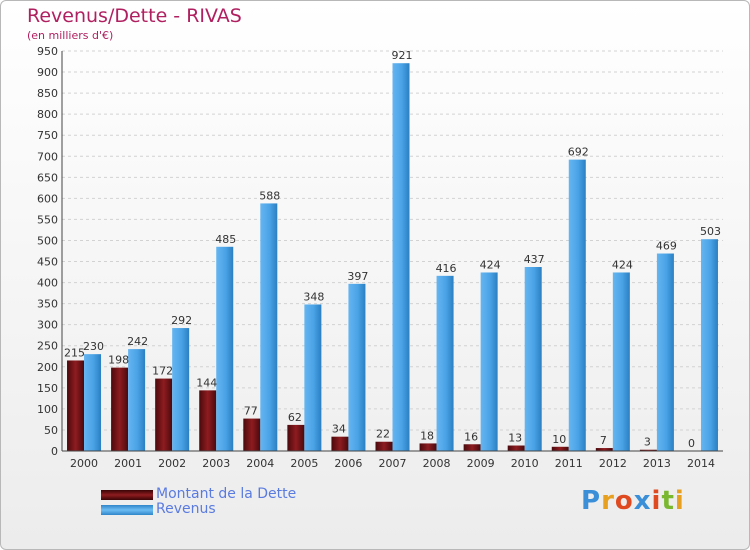  I want to click on y-tick-label: 400, so click(47, 283).